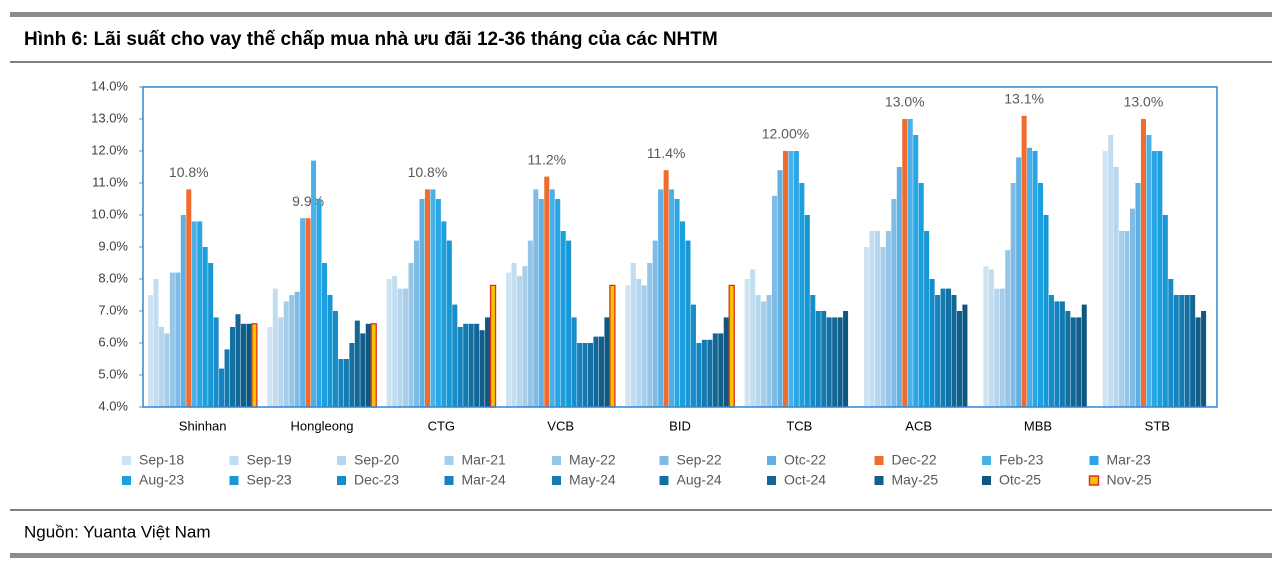 The width and height of the screenshot is (1280, 576). What do you see at coordinates (109, 85) in the screenshot?
I see `y-tick-label: 14.0%` at bounding box center [109, 85].